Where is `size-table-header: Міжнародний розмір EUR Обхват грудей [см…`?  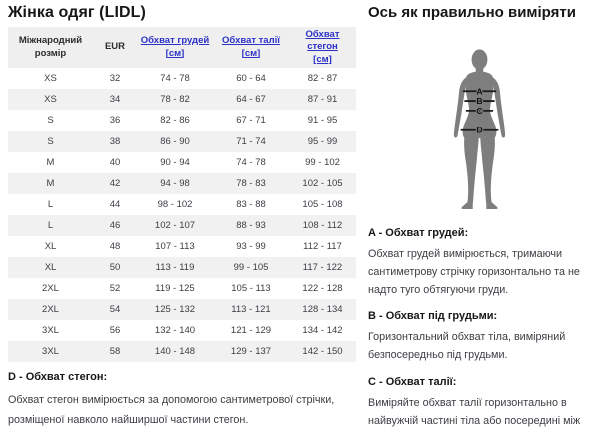
size-table-header: Міжнародний розмір EUR Обхват грудей [см… is located at coordinates (182, 48).